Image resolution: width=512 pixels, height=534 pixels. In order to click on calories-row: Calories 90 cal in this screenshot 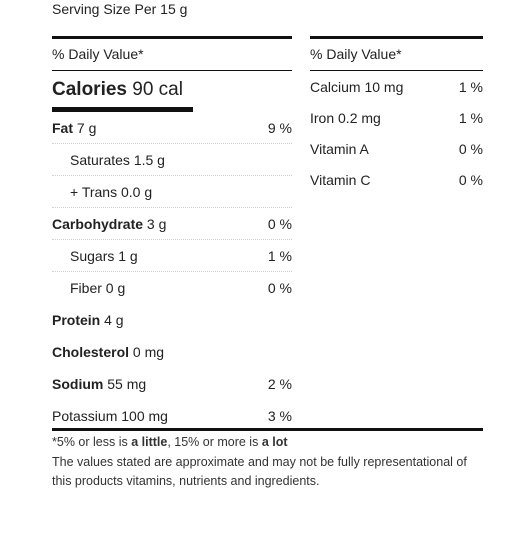, I will do `click(172, 89)`.